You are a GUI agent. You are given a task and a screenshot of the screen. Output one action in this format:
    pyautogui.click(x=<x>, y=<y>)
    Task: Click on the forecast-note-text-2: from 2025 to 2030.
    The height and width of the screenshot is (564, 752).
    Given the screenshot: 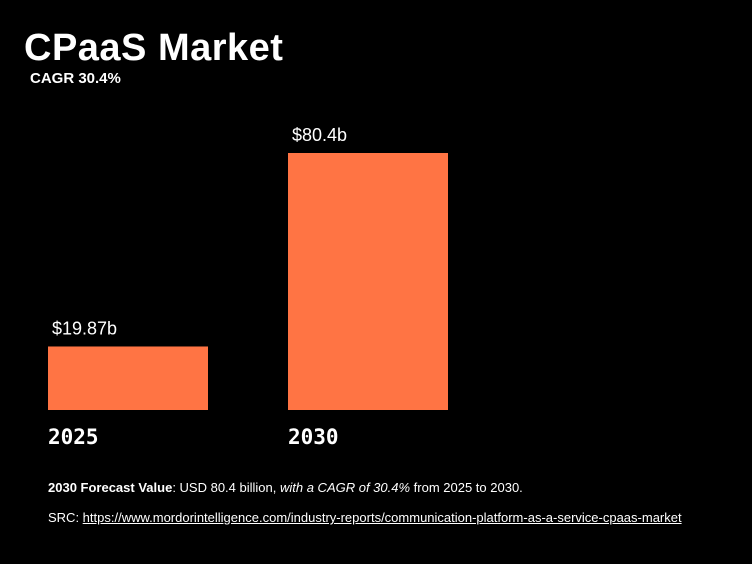 What is the action you would take?
    pyautogui.click(x=466, y=487)
    